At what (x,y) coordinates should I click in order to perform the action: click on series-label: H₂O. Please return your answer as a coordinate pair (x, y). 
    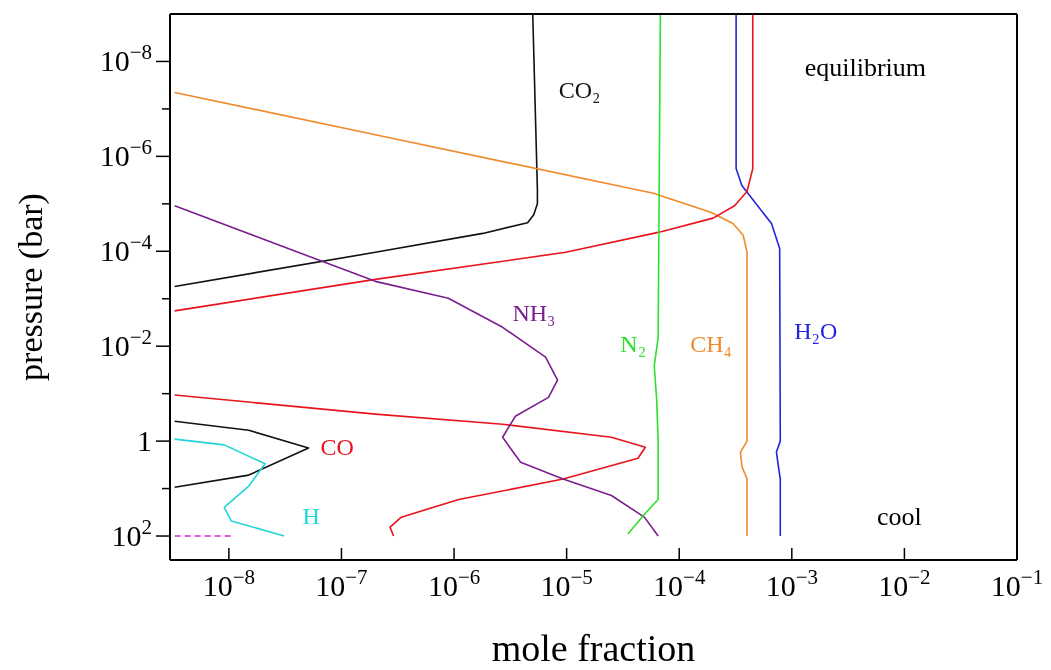
    Looking at the image, I should click on (816, 330).